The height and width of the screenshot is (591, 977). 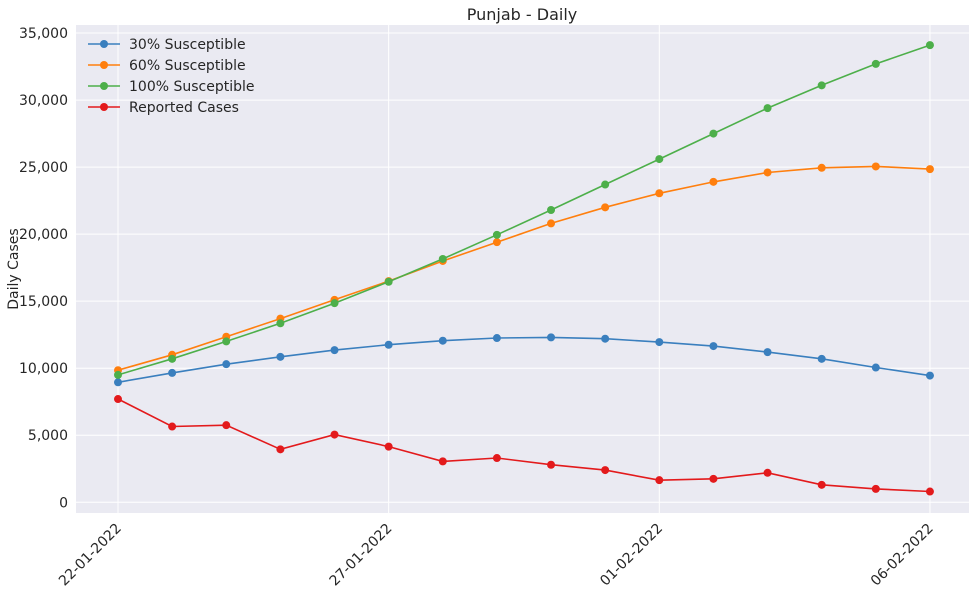 I want to click on y-tick-label: 5,000, so click(x=48, y=436).